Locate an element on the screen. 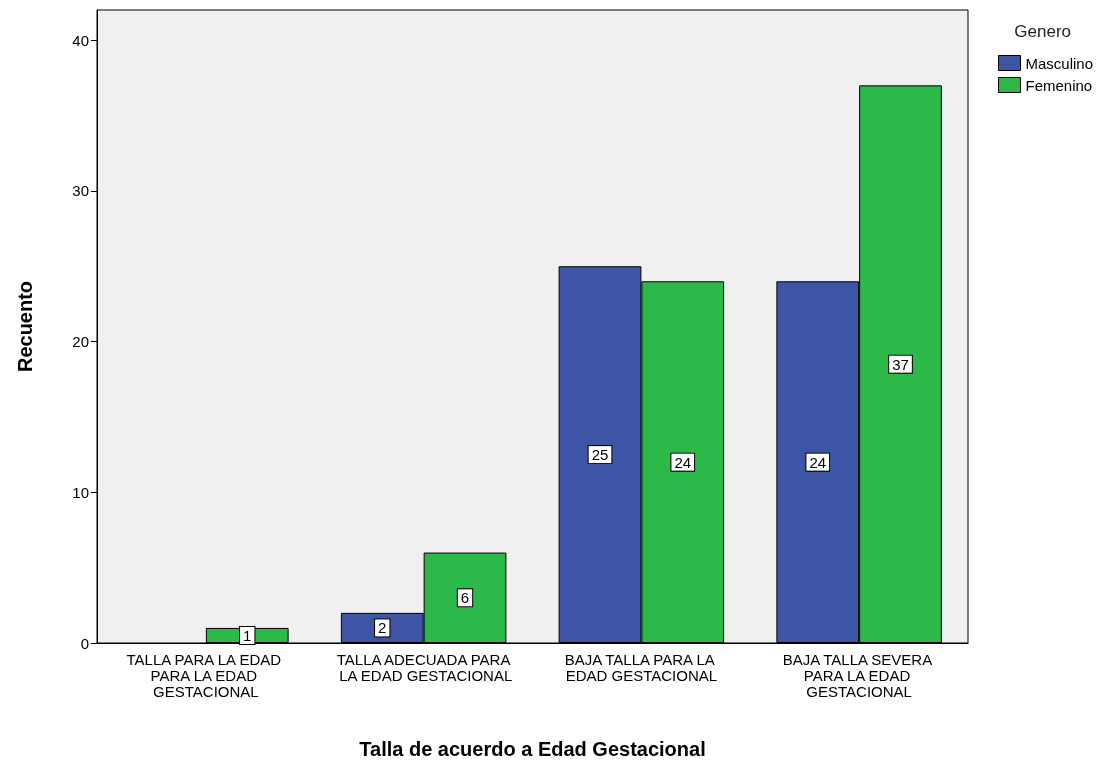 The image size is (1102, 764). y-tick-label: 0 is located at coordinates (84, 643).